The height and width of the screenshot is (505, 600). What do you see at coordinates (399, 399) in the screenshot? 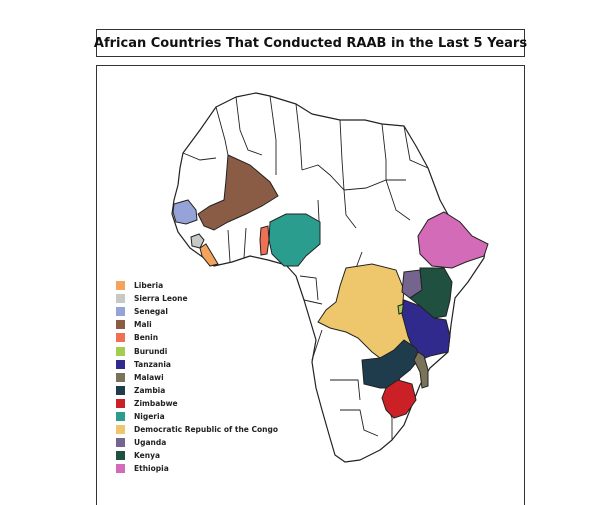
I see `country-zimbabwe` at bounding box center [399, 399].